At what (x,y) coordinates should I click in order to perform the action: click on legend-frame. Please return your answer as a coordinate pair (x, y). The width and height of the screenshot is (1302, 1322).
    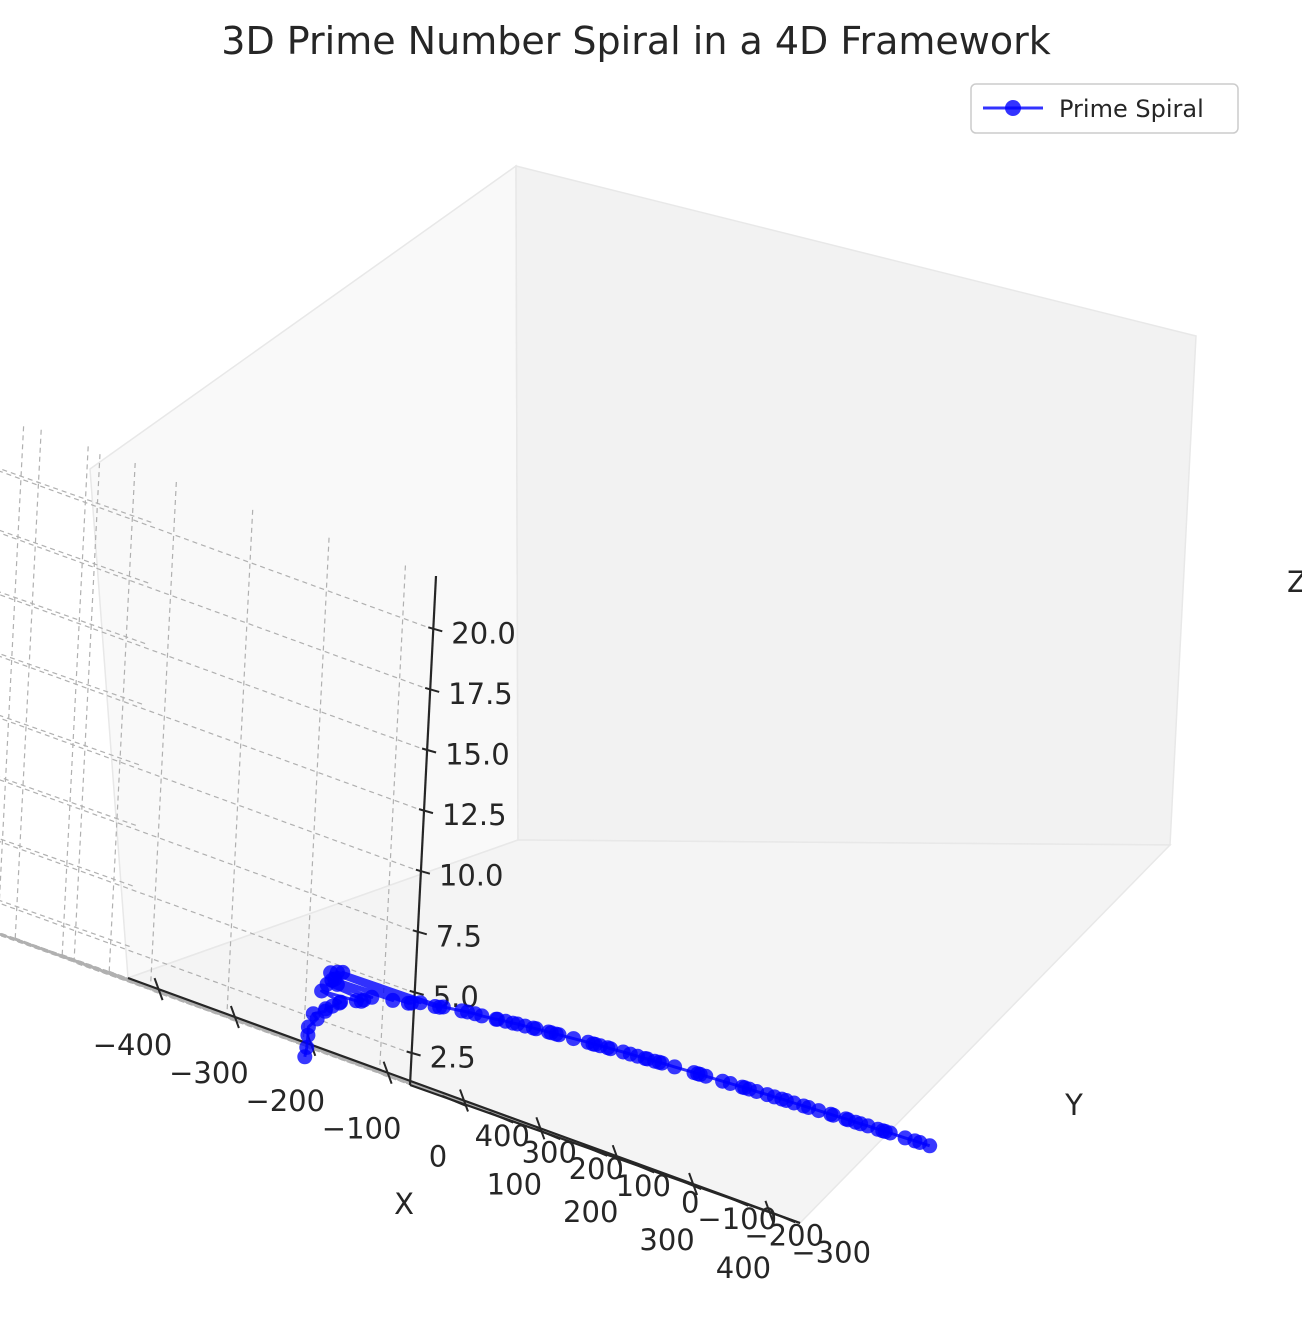
    Looking at the image, I should click on (1104, 108).